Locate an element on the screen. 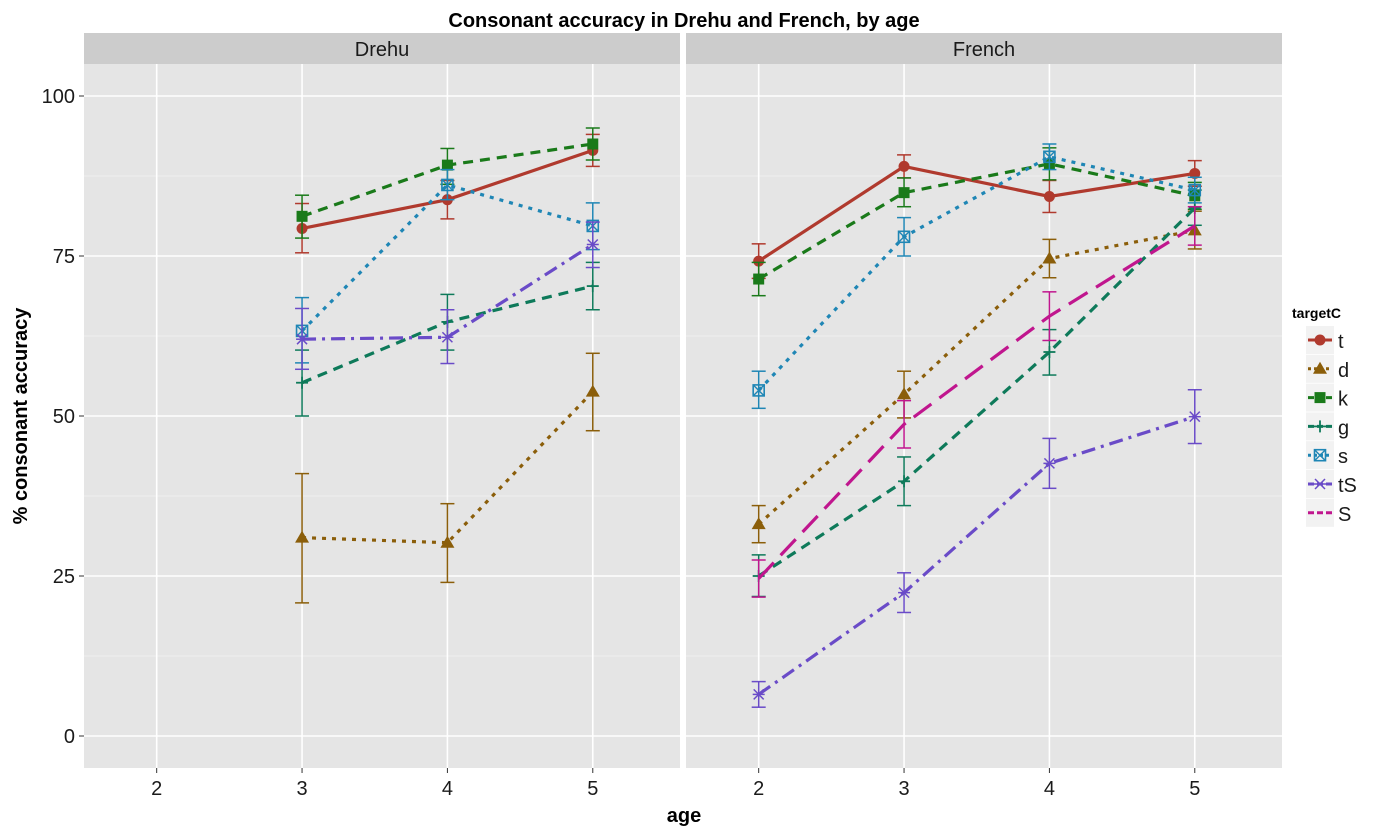 The width and height of the screenshot is (1377, 832). y-tick-label: 100 is located at coordinates (58, 97).